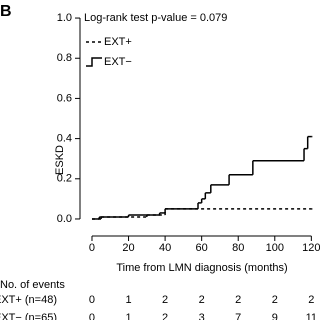 The width and height of the screenshot is (320, 320). What do you see at coordinates (201, 268) in the screenshot?
I see `x-axis-label: Time from LMN diagnosis (months)` at bounding box center [201, 268].